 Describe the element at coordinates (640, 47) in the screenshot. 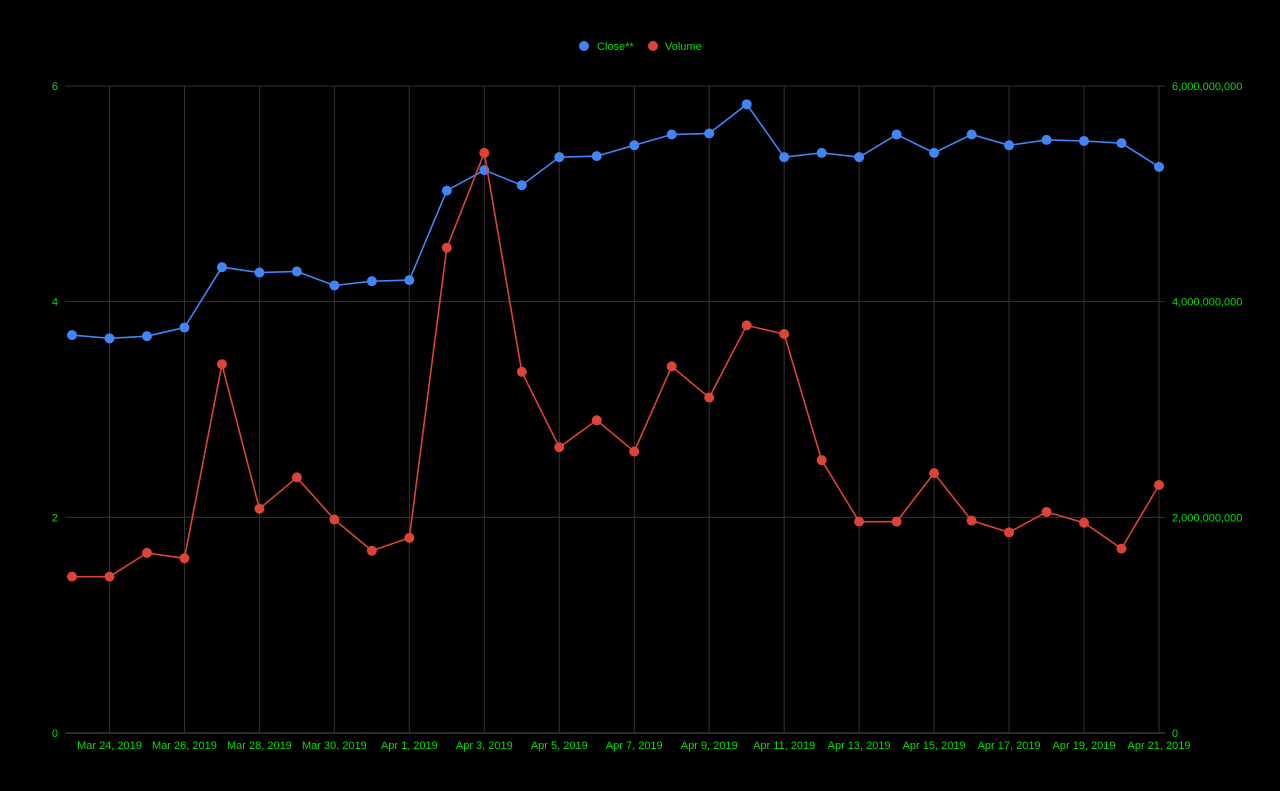

I see `legend: Close** Volume` at that location.